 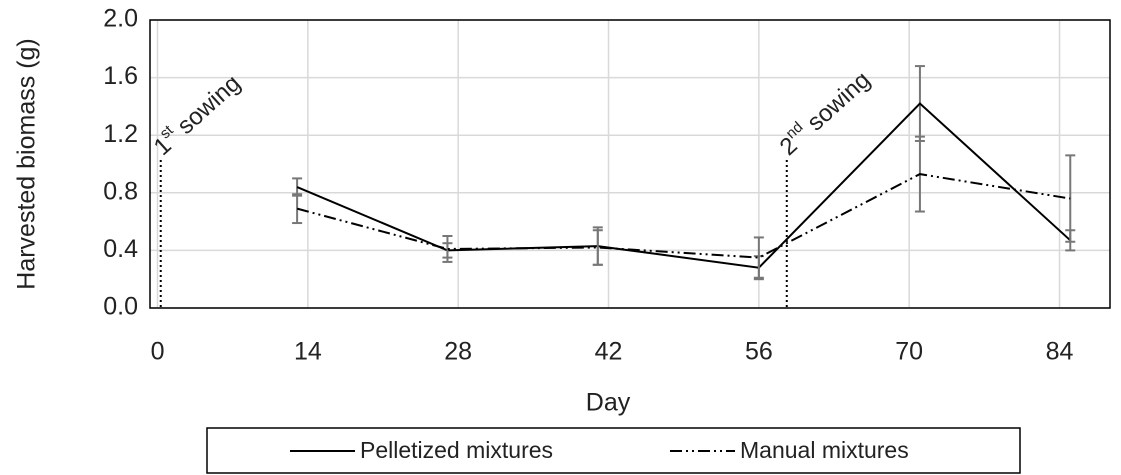 What do you see at coordinates (120, 191) in the screenshot?
I see `y-tick-label: 0.8` at bounding box center [120, 191].